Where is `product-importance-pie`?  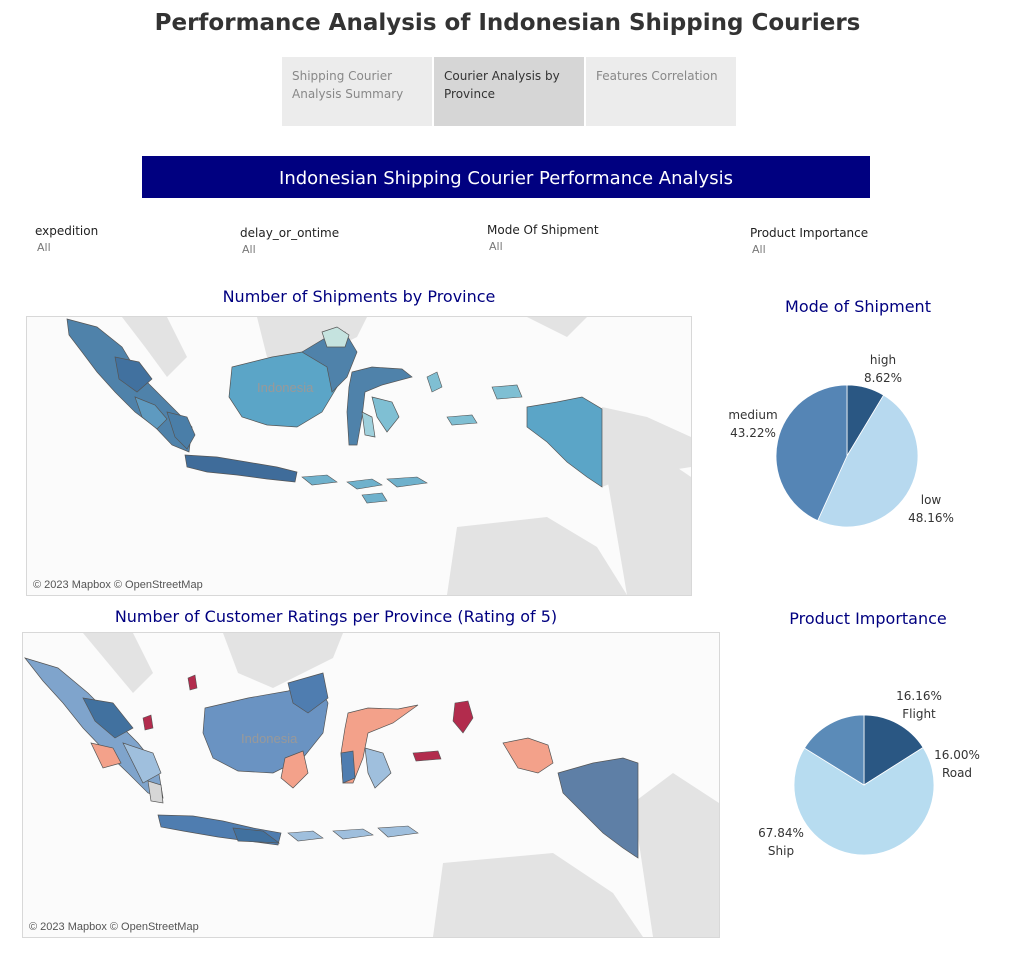
product-importance-pie is located at coordinates (864, 785).